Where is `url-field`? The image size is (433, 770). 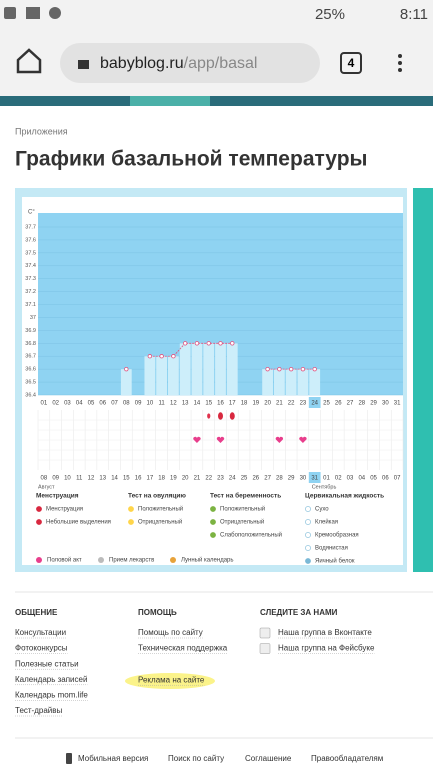
url-field is located at coordinates (190, 63).